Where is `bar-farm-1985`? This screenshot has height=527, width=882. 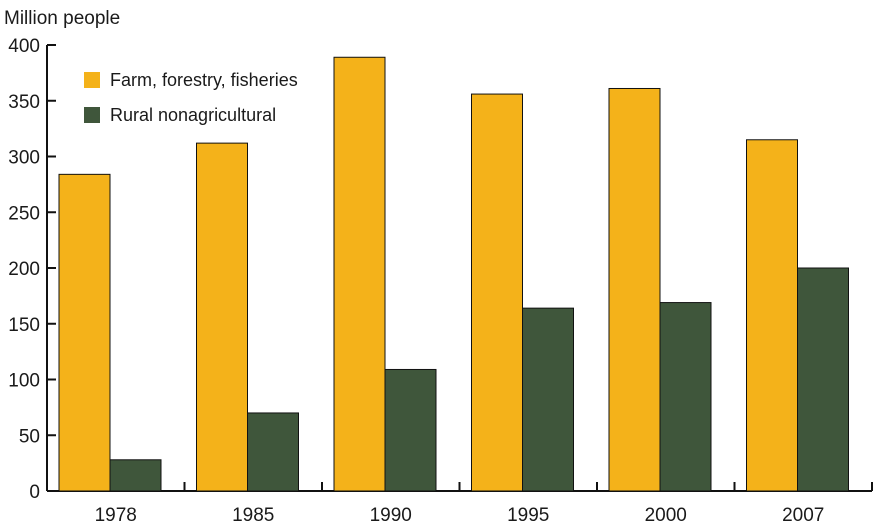 bar-farm-1985 is located at coordinates (222, 317).